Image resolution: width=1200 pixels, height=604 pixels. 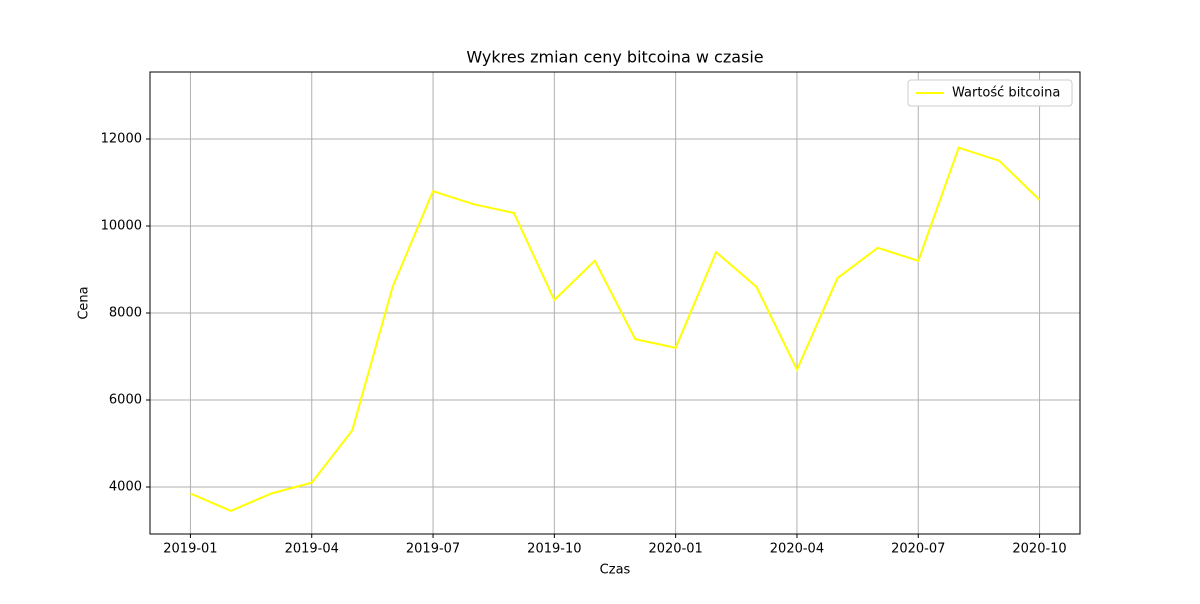 I want to click on y-tick-label: 10000, so click(x=121, y=226).